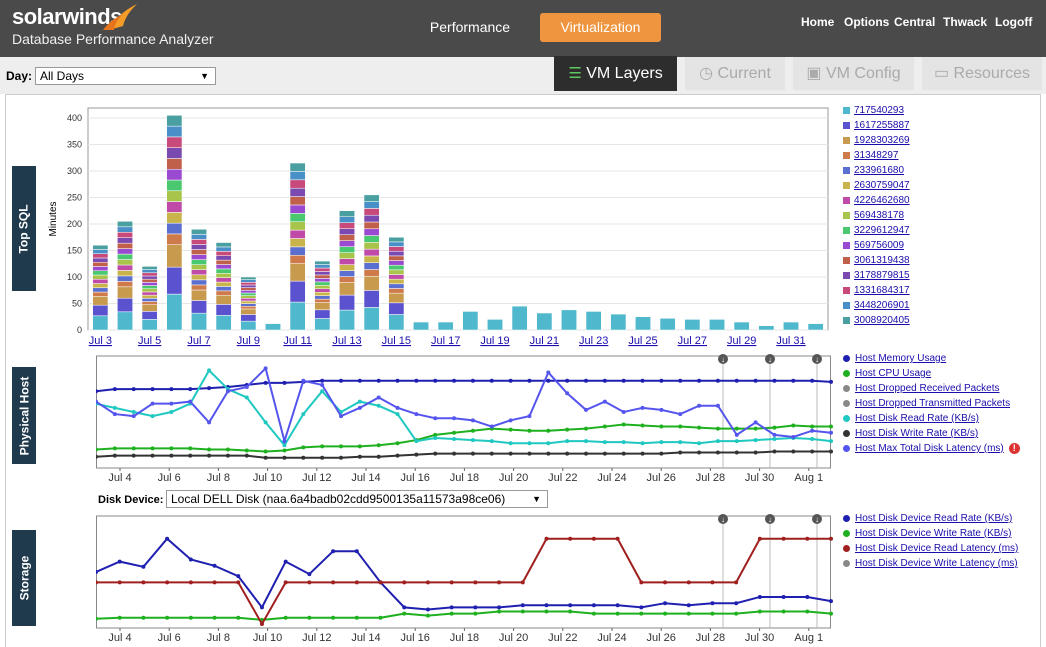 This screenshot has width=1046, height=647. What do you see at coordinates (882, 185) in the screenshot?
I see `legend-link: 2630759047` at bounding box center [882, 185].